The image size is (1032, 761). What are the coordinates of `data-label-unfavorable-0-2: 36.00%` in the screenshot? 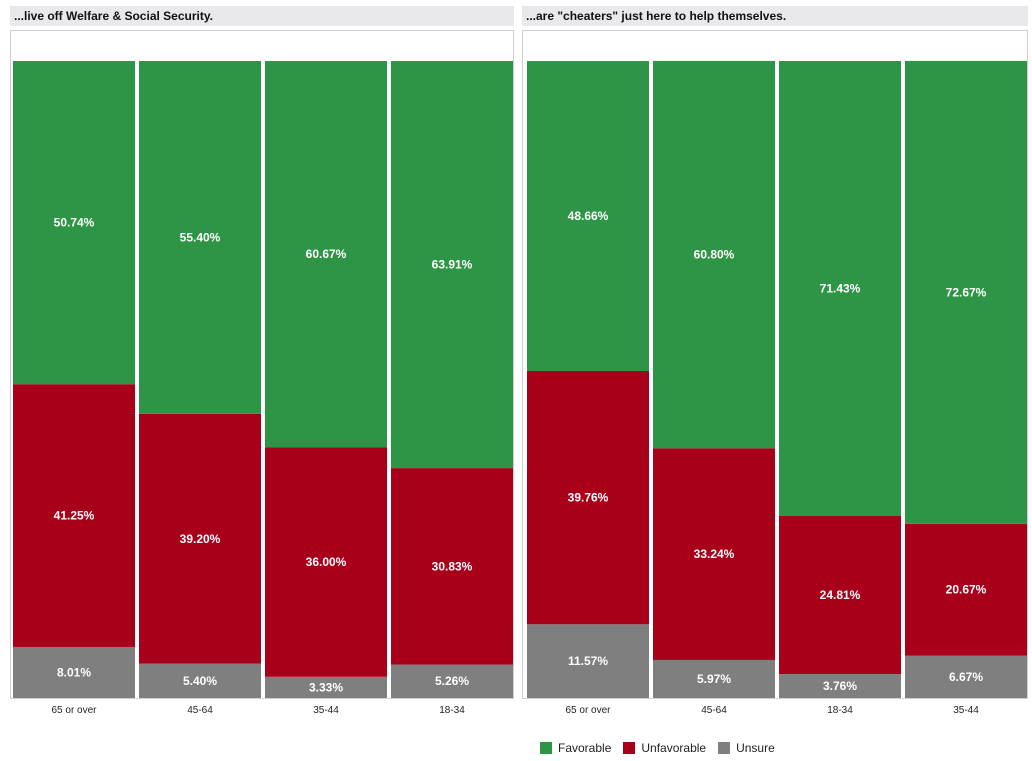 It's located at (326, 562).